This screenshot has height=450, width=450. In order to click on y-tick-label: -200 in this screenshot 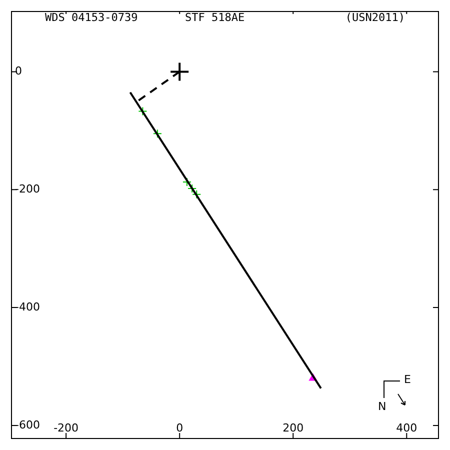, I will do `click(27, 189)`.